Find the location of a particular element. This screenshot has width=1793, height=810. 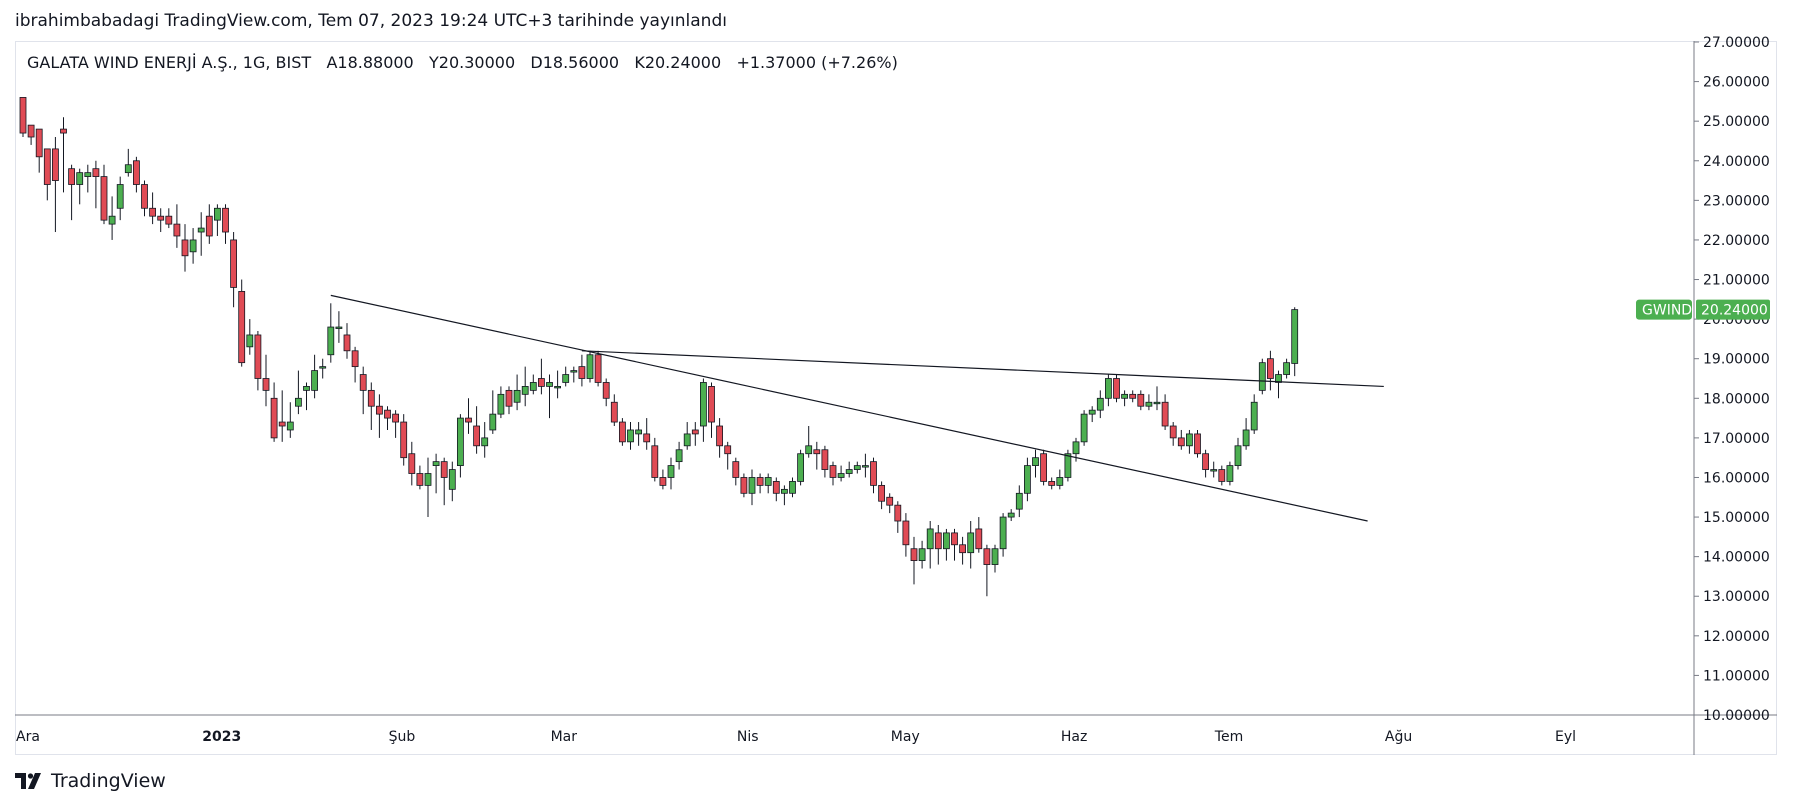

trendline is located at coordinates (982, 369).